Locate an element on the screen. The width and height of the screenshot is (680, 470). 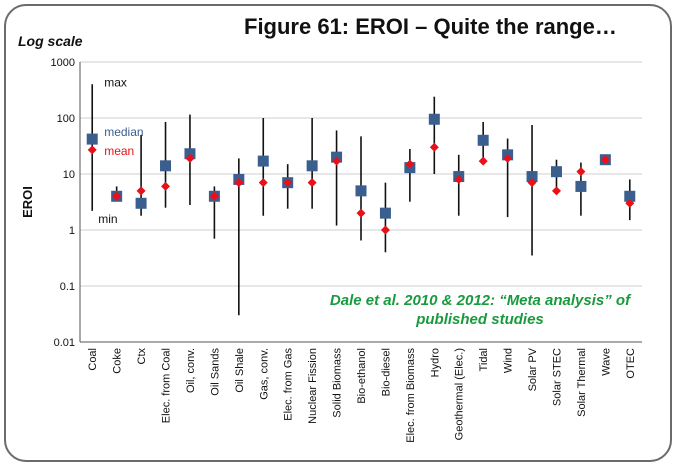
annotation-median: median is located at coordinates (123, 132).